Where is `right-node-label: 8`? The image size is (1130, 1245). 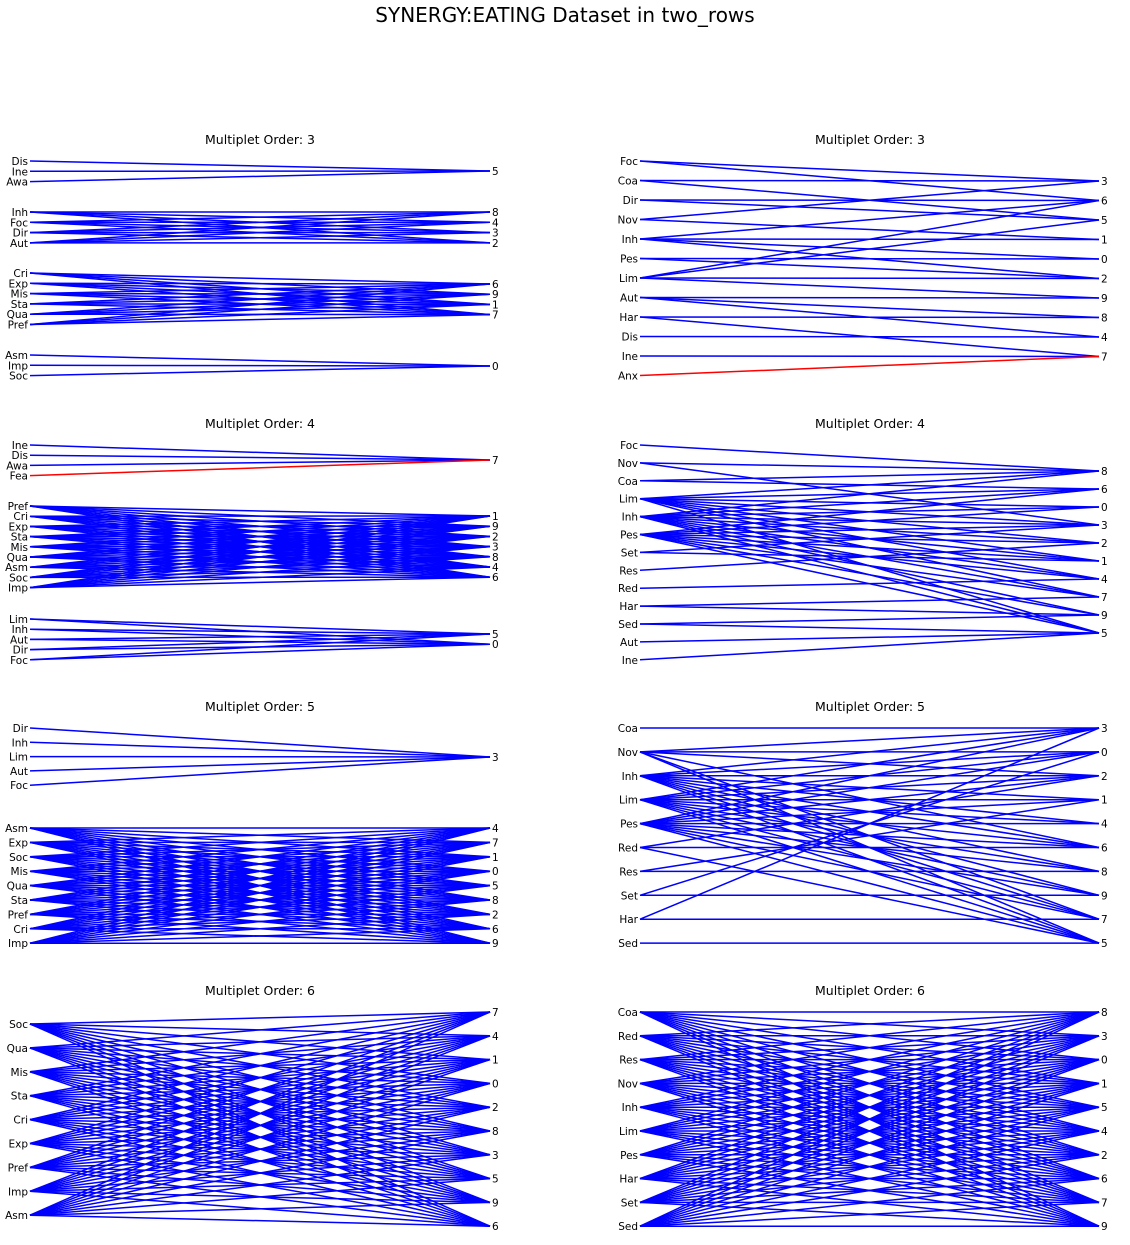
right-node-label: 8 is located at coordinates (495, 558).